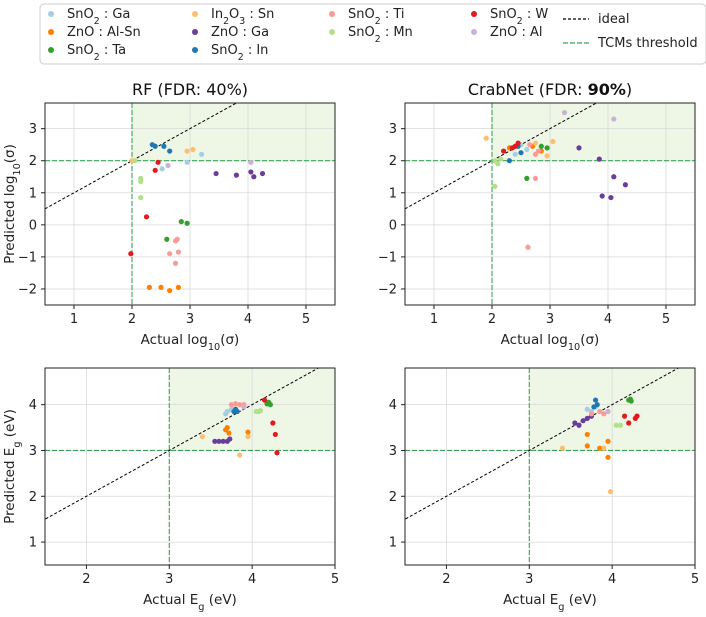 The width and height of the screenshot is (706, 617). What do you see at coordinates (104, 32) in the screenshot?
I see `legend-label: ZnO : Al-Sn` at bounding box center [104, 32].